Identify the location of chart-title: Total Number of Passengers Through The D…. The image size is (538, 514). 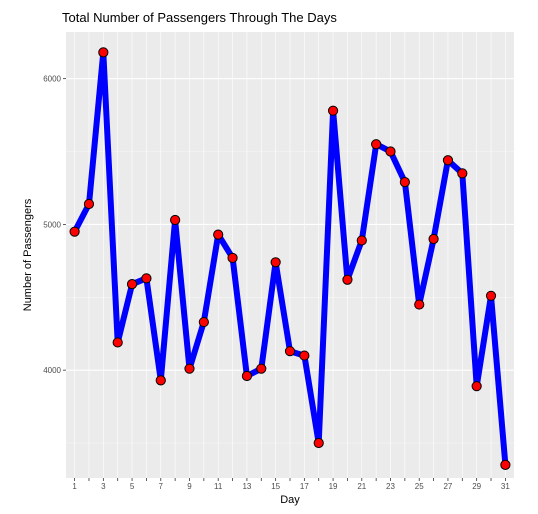
(199, 17).